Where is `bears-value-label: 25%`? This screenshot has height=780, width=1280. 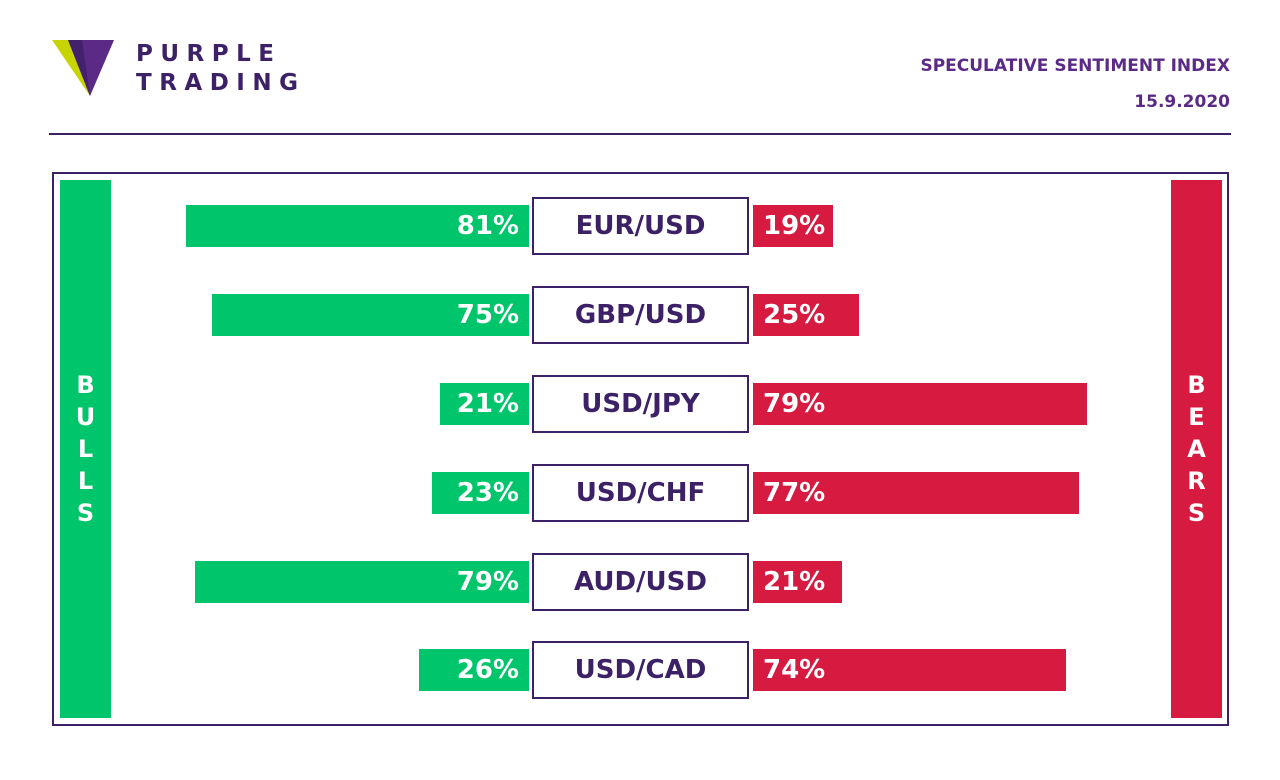
bears-value-label: 25% is located at coordinates (794, 315).